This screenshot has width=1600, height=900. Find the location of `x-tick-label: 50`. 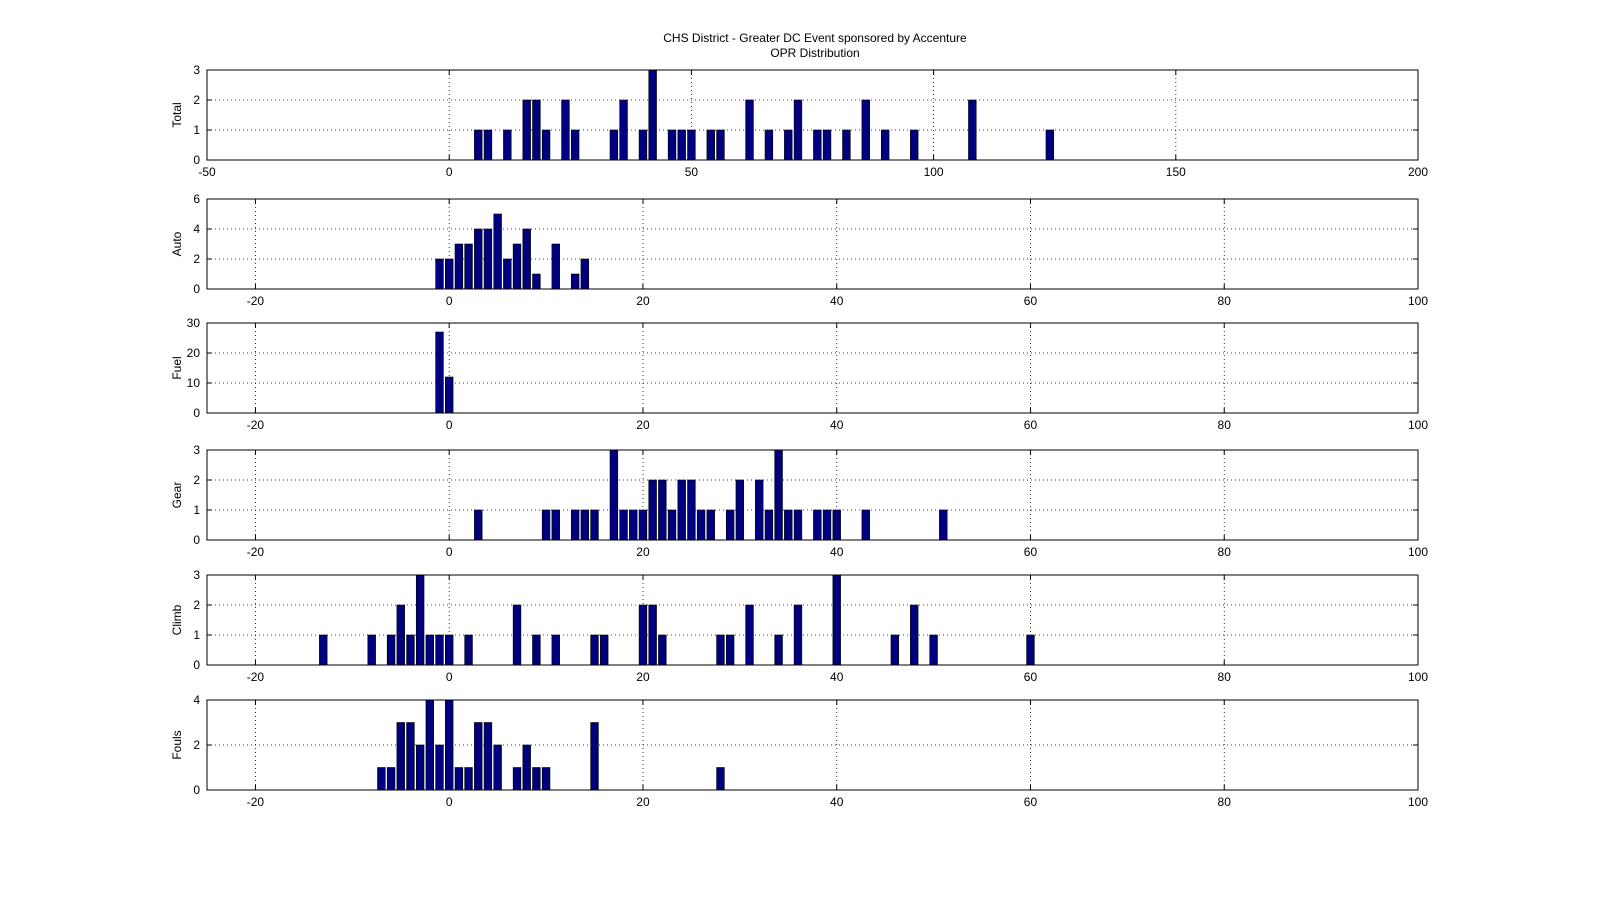

x-tick-label: 50 is located at coordinates (692, 172).